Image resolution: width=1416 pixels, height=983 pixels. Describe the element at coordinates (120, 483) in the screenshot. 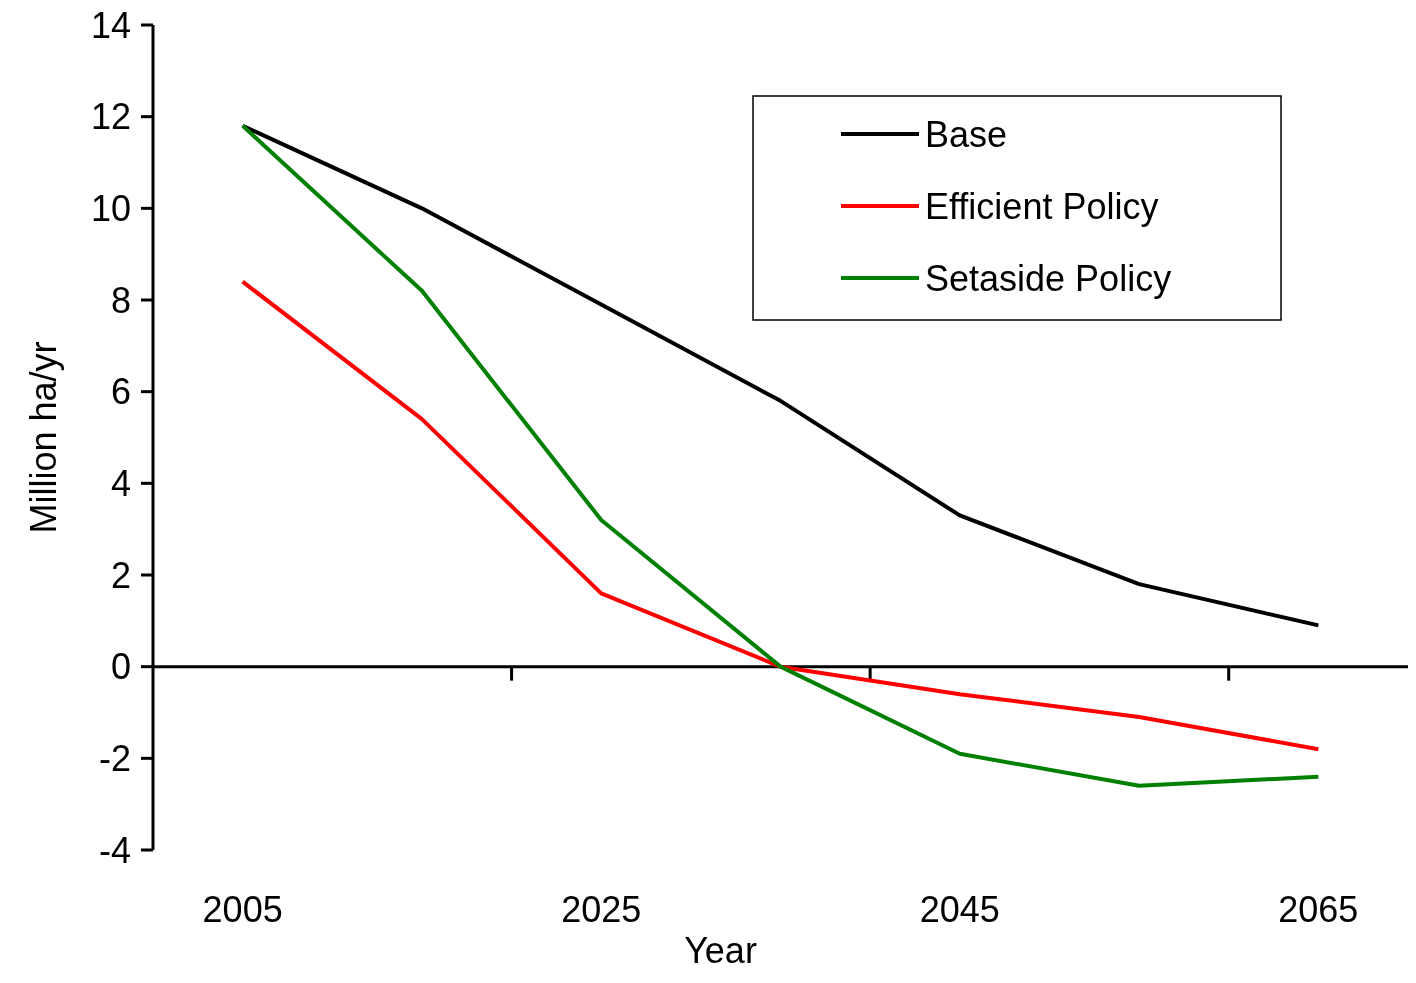

I see `y-tick-label: 4` at that location.